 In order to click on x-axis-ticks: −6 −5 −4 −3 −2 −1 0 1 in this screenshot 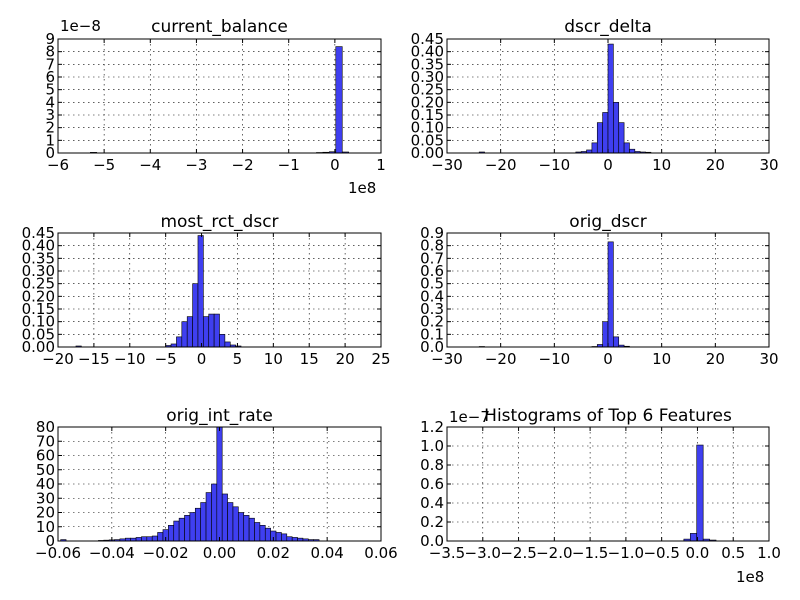, I will do `click(216, 106)`.